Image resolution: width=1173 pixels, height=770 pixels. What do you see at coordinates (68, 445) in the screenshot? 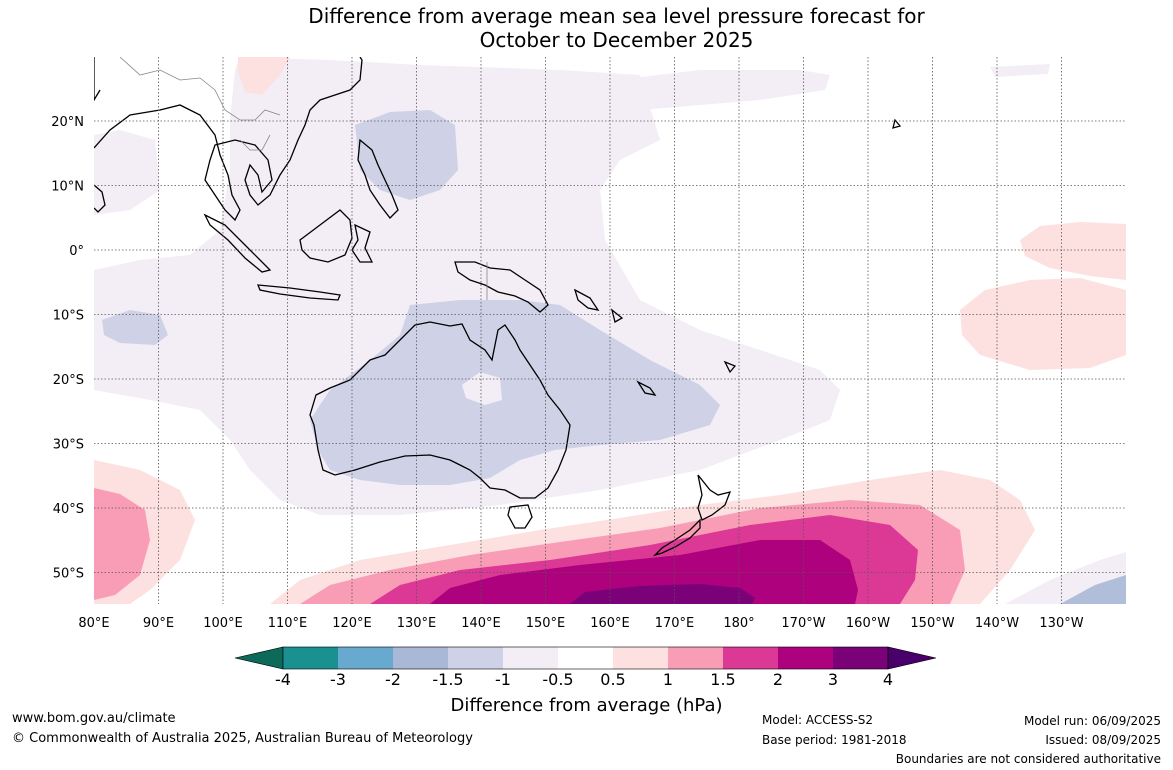
I see `latitude-label: 30°S` at bounding box center [68, 445].